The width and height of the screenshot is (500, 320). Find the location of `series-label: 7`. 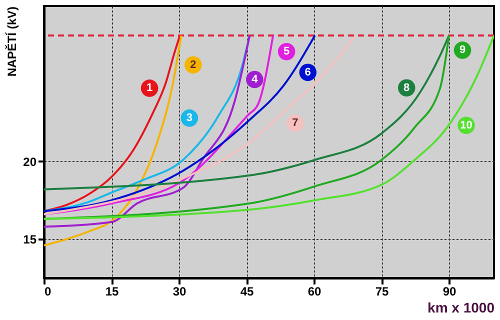

series-label: 7 is located at coordinates (295, 123).